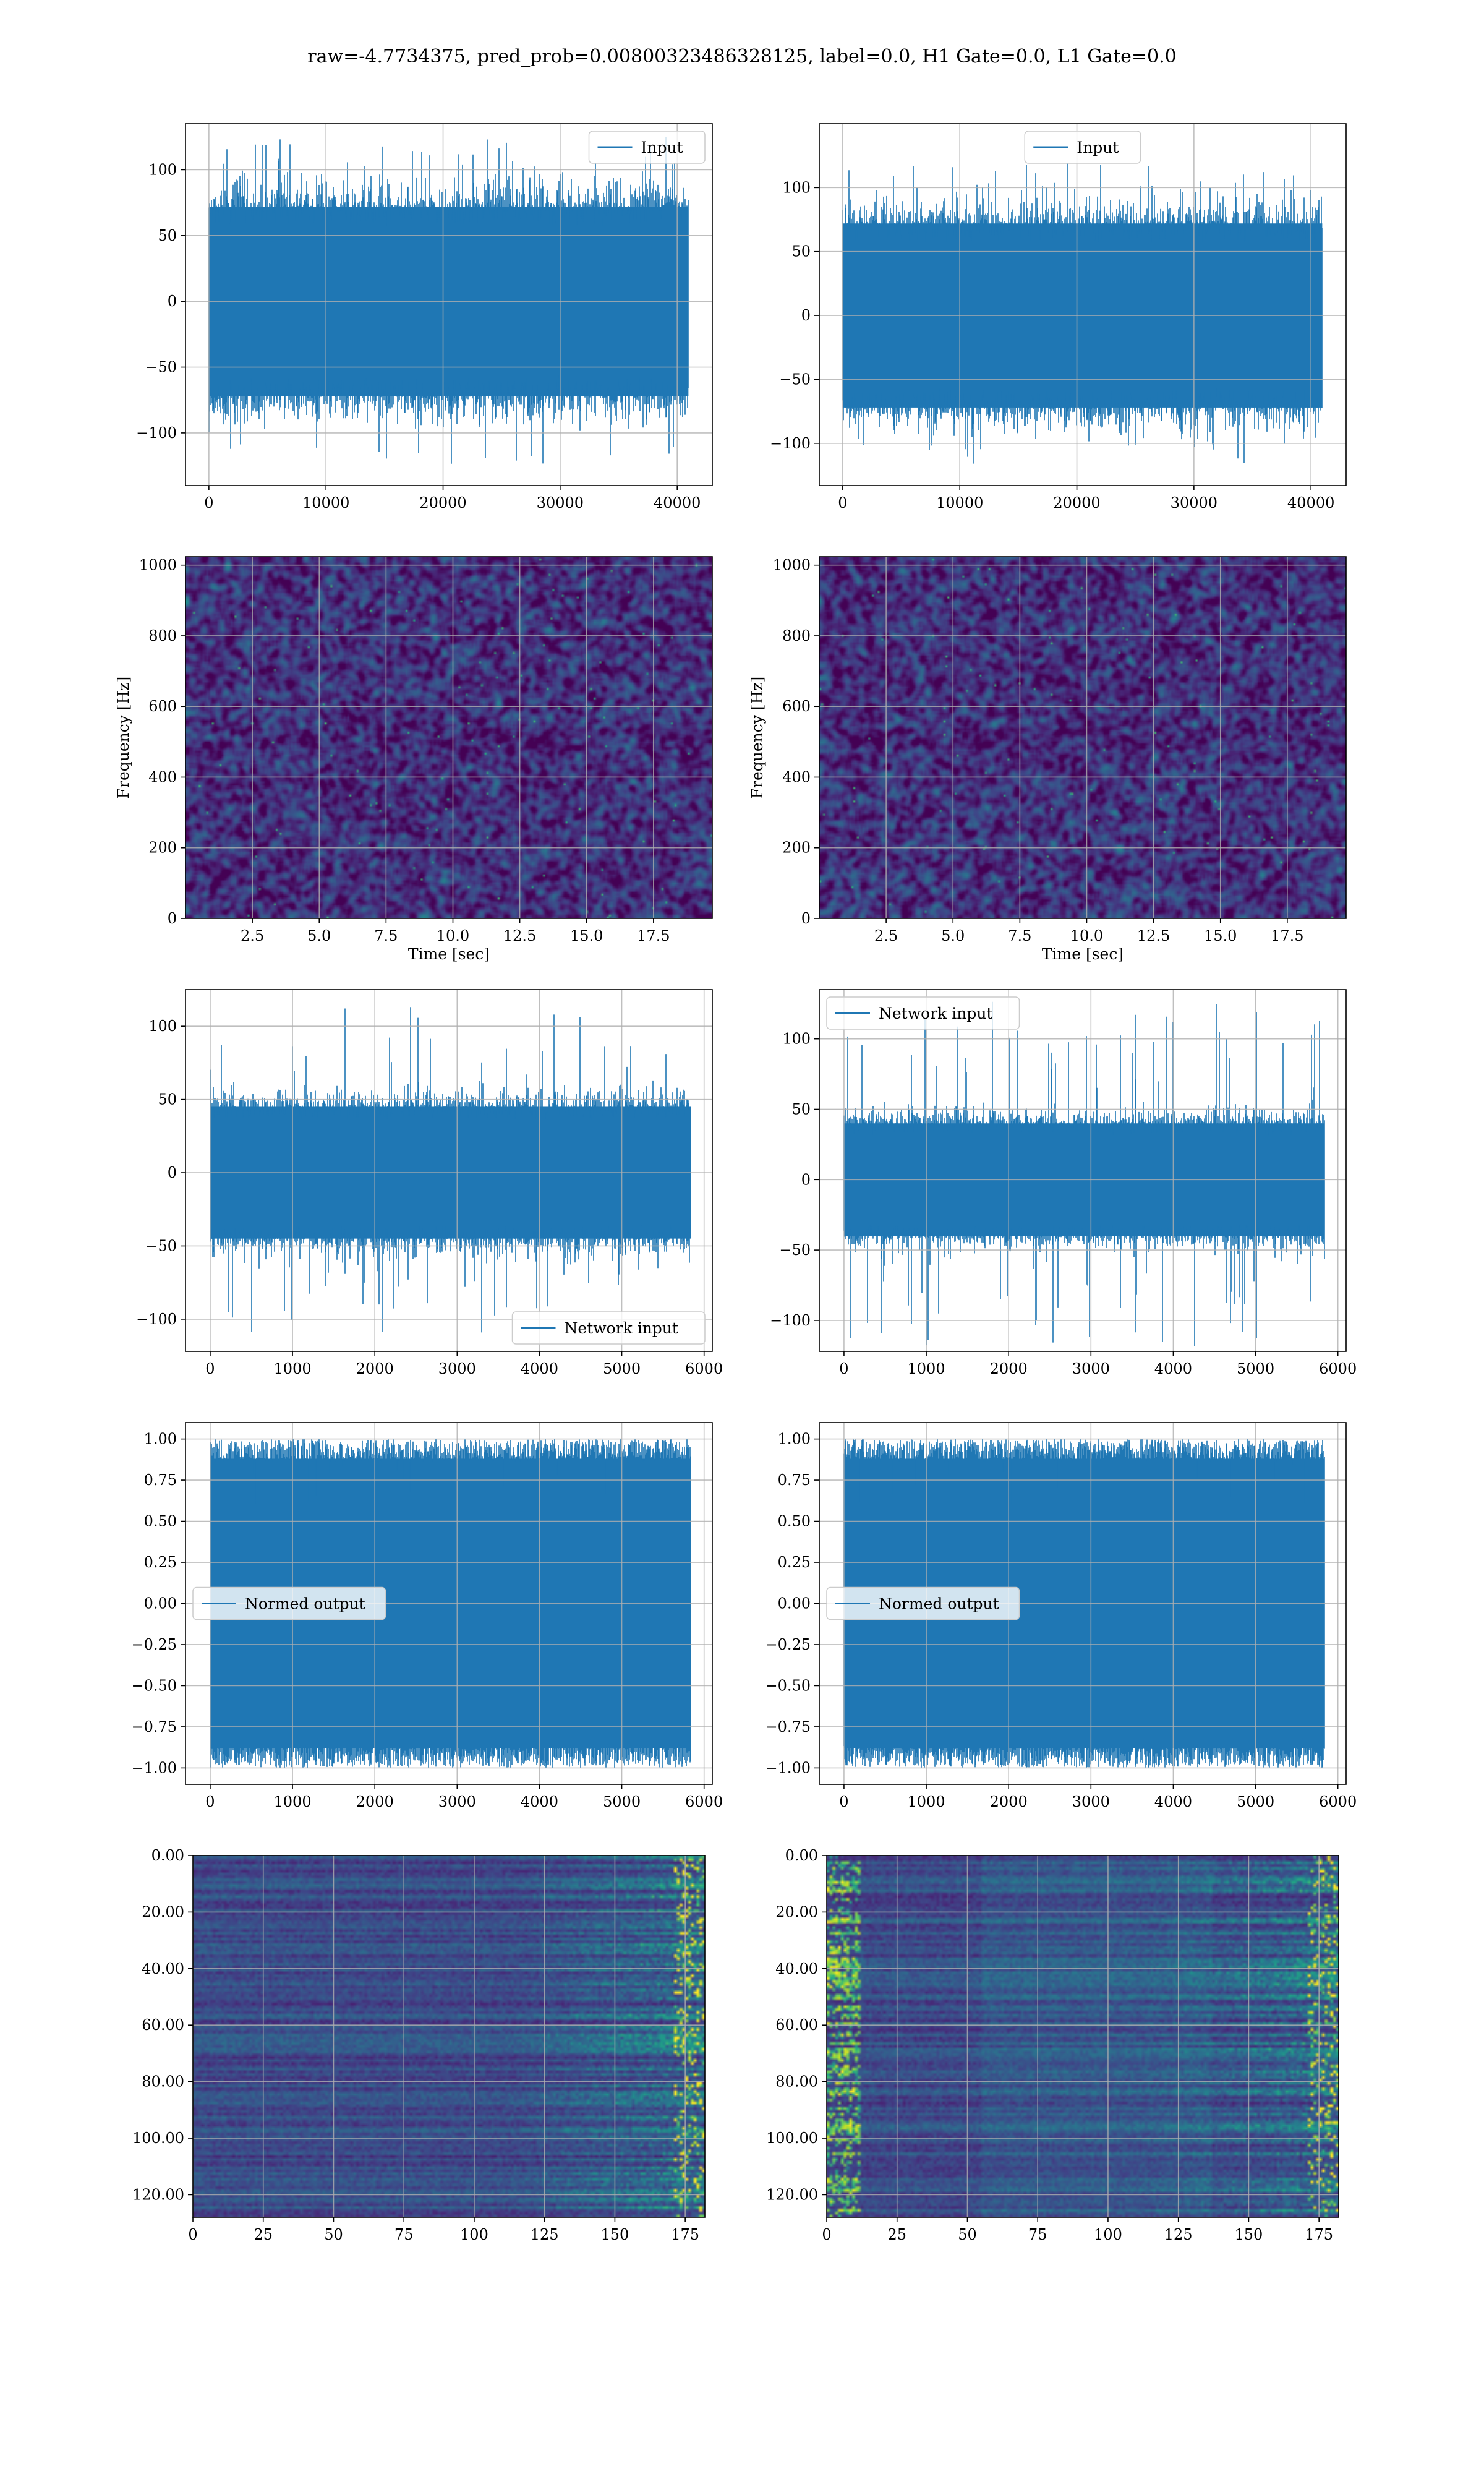 This screenshot has width=1484, height=2474. Describe the element at coordinates (319, 936) in the screenshot. I see `x-tick-label: 5.0` at that location.